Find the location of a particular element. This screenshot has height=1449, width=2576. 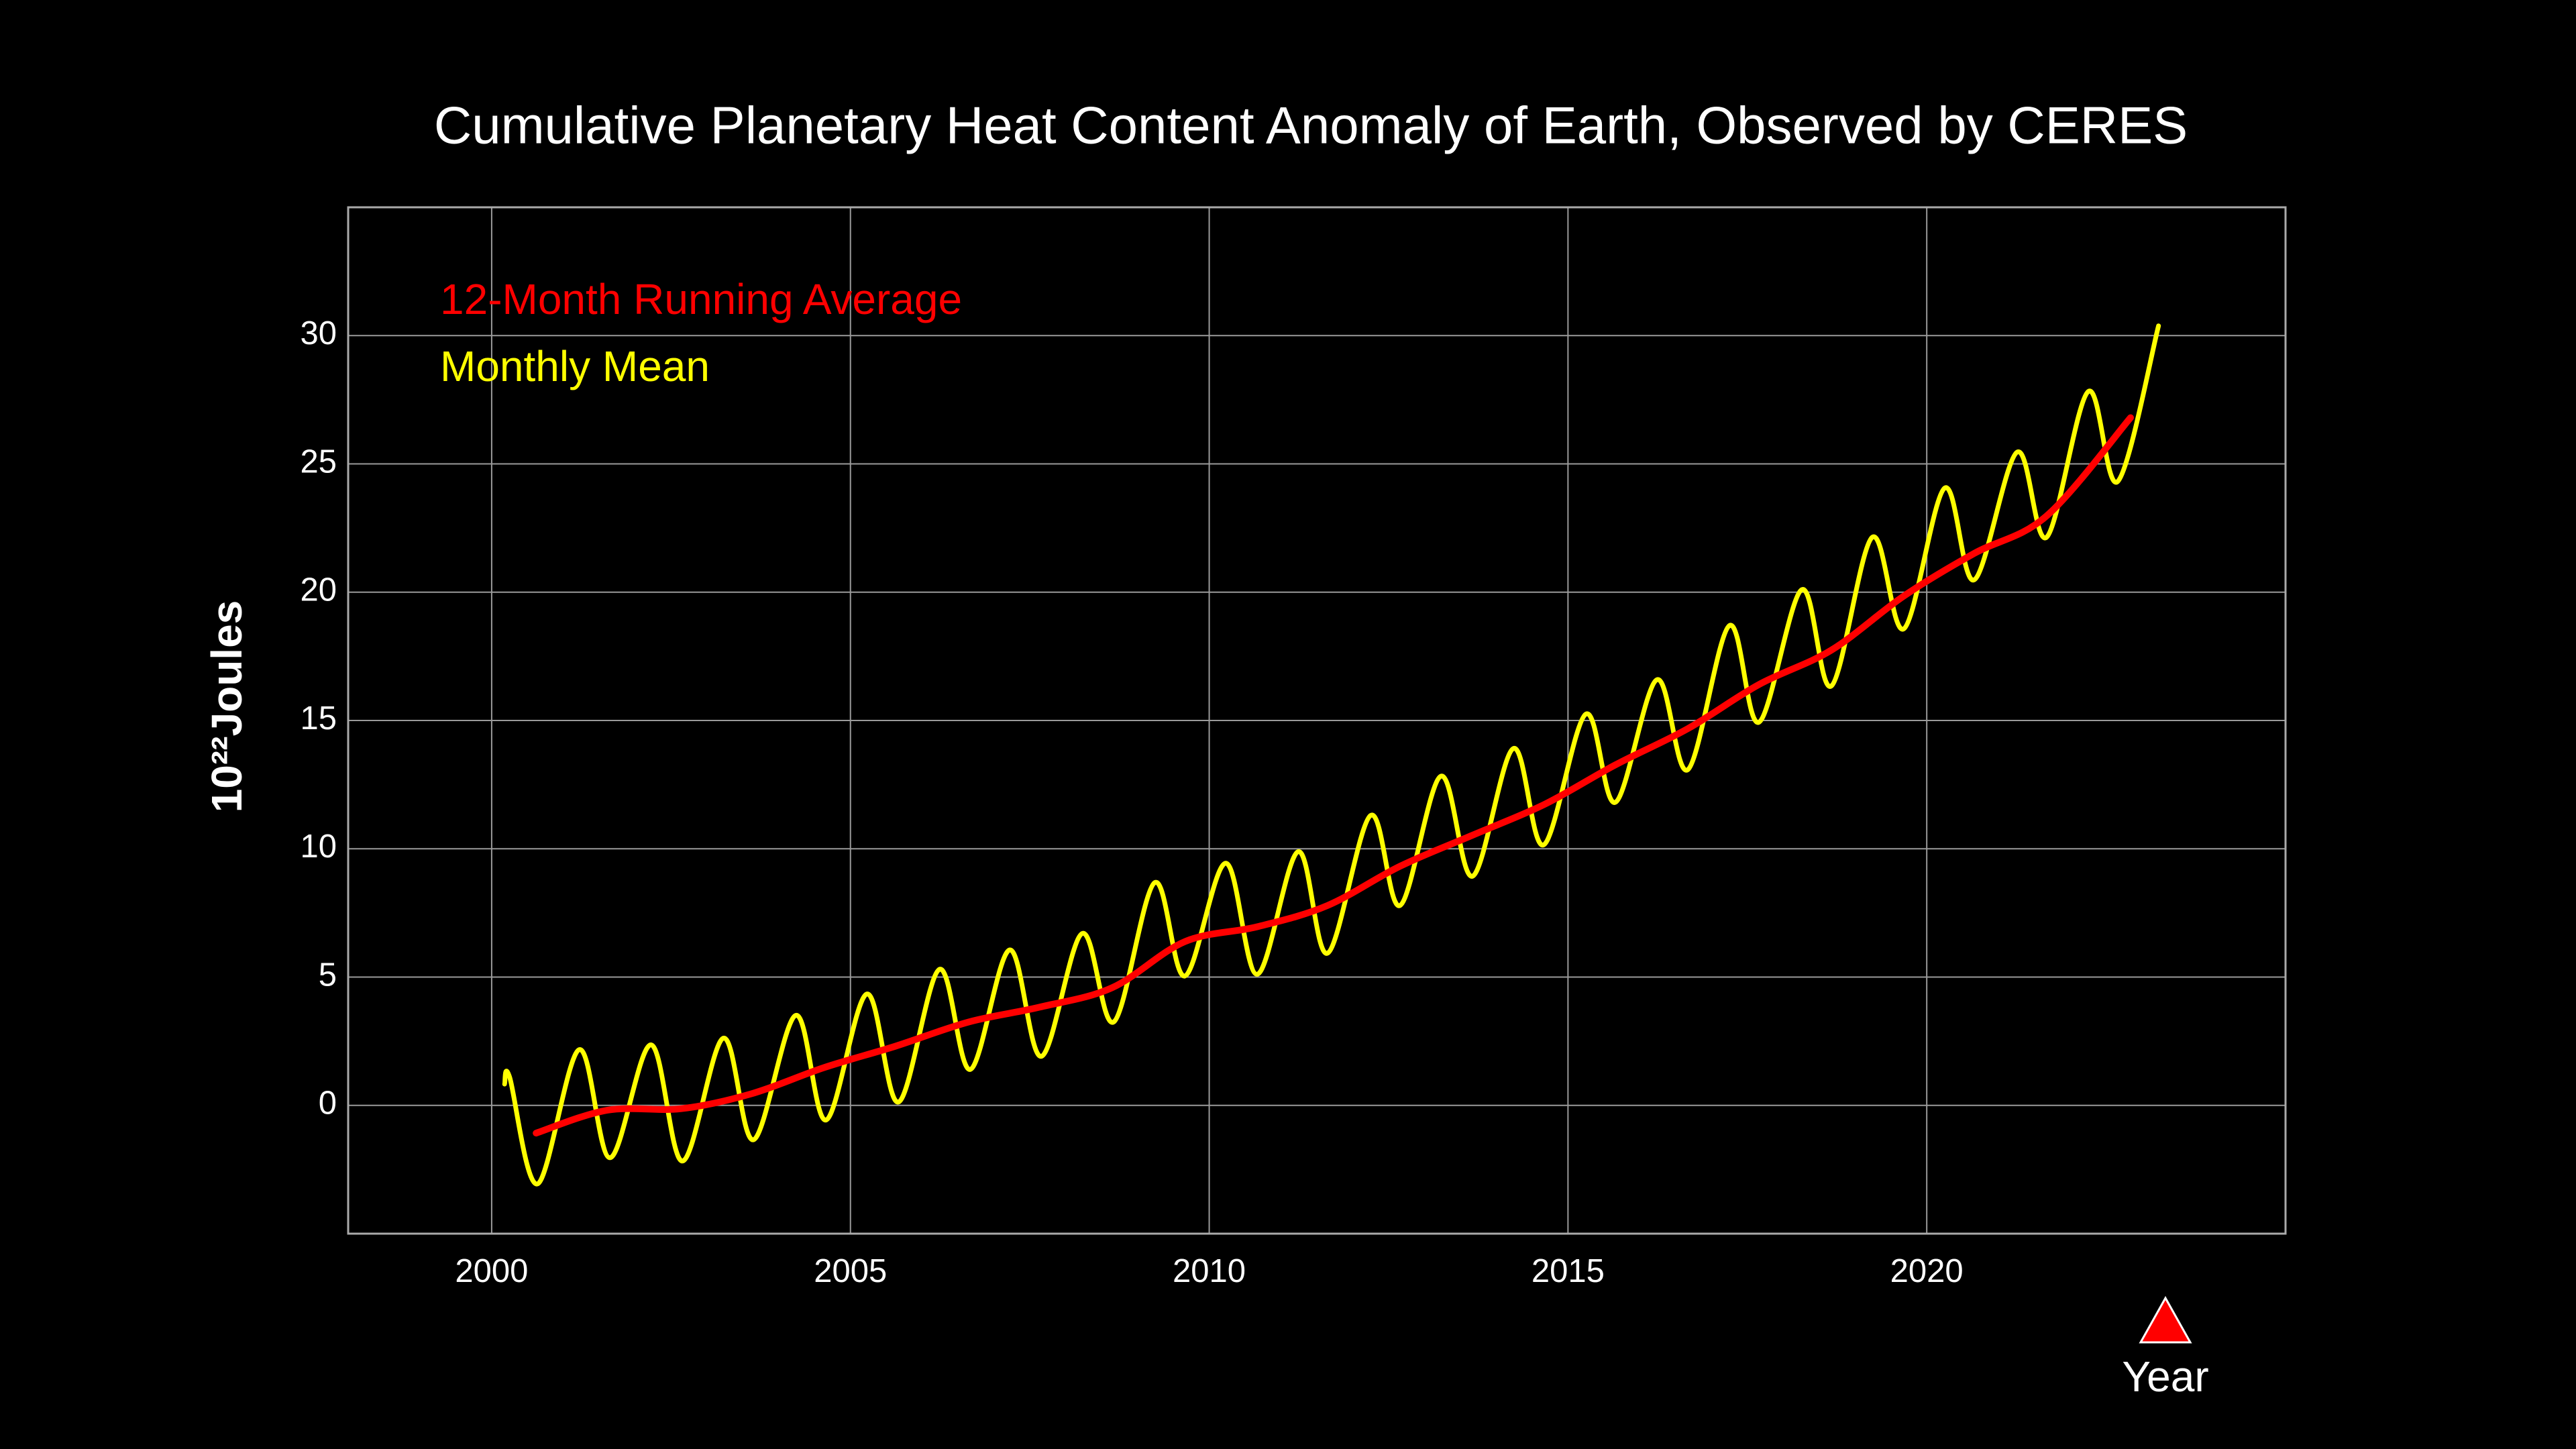

legend-entry: Monthly Mean is located at coordinates (575, 366).